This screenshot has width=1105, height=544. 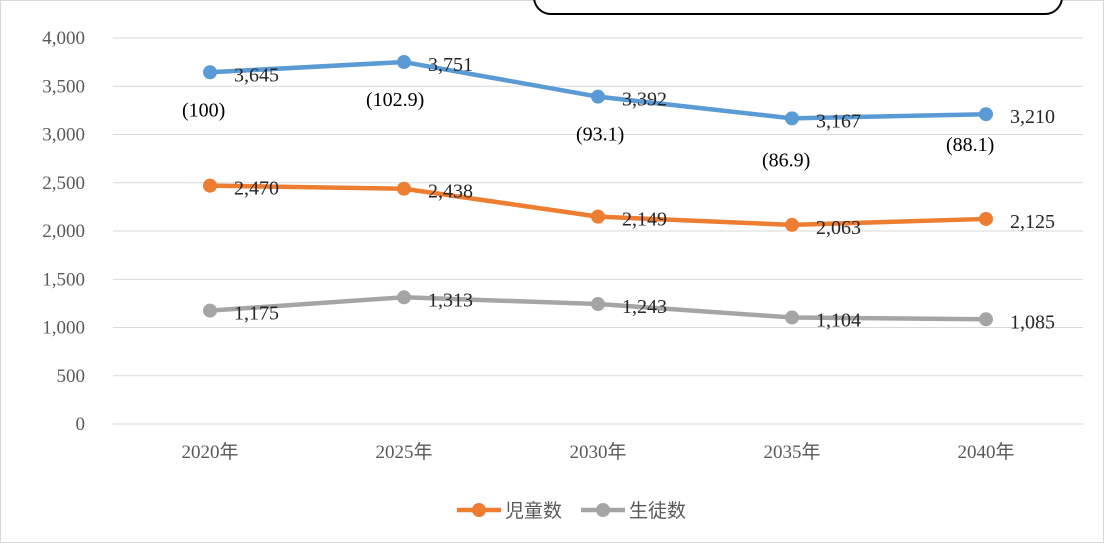 What do you see at coordinates (838, 121) in the screenshot?
I see `data-label: 3,167` at bounding box center [838, 121].